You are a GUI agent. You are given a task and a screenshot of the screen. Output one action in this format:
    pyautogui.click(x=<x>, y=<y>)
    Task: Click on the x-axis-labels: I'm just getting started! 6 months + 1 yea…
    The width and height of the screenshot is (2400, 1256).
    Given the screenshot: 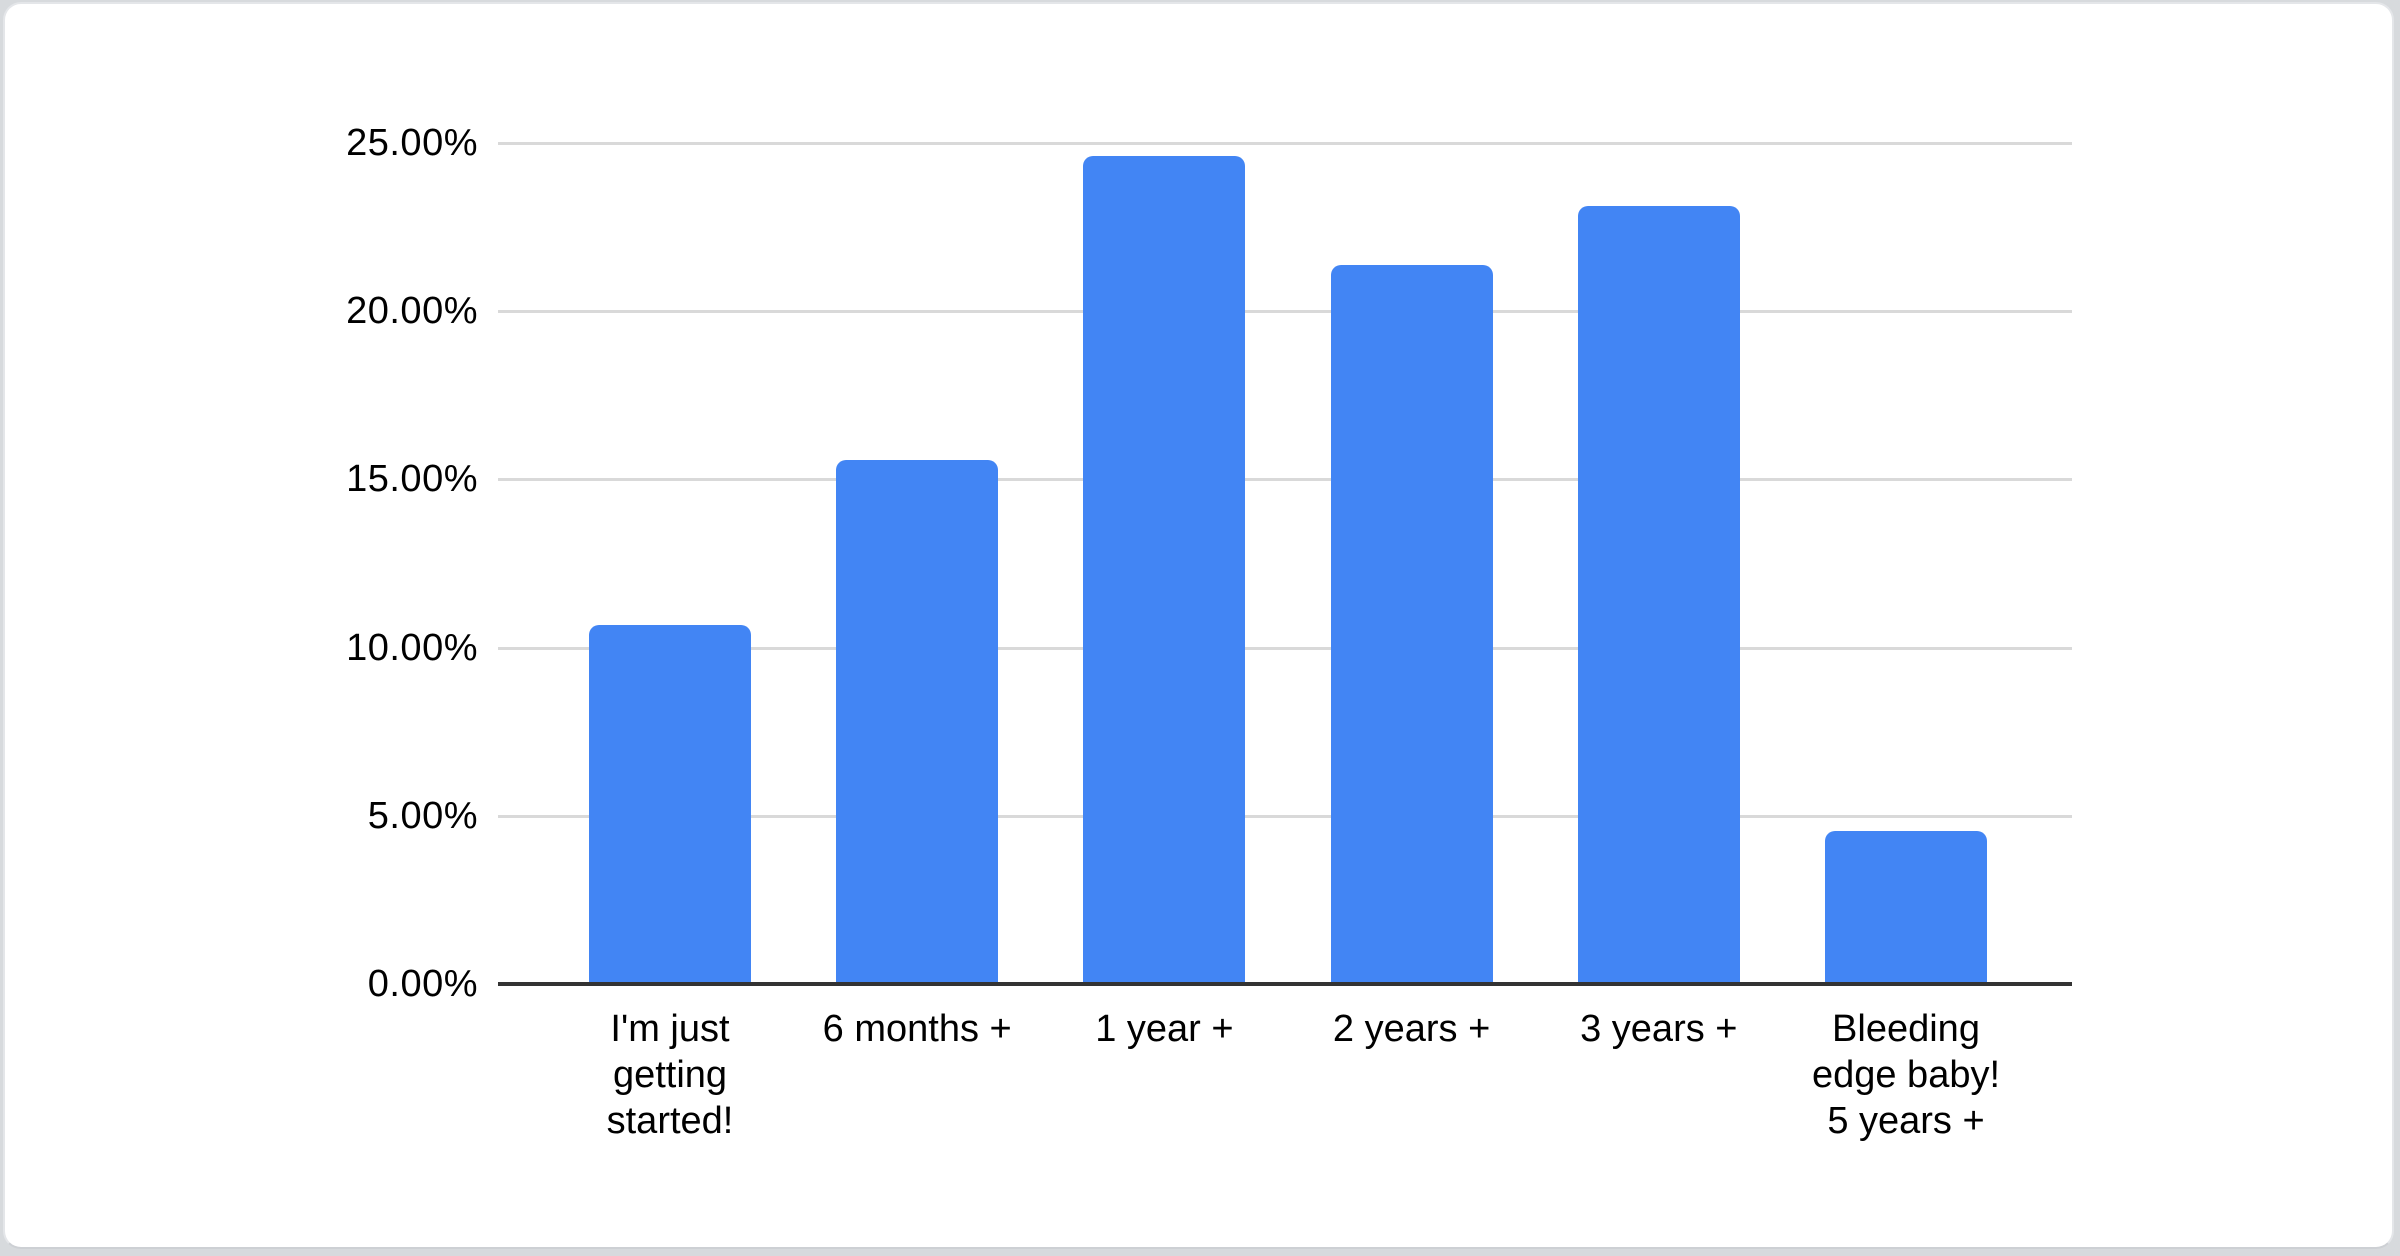 What is the action you would take?
    pyautogui.click(x=1285, y=1086)
    